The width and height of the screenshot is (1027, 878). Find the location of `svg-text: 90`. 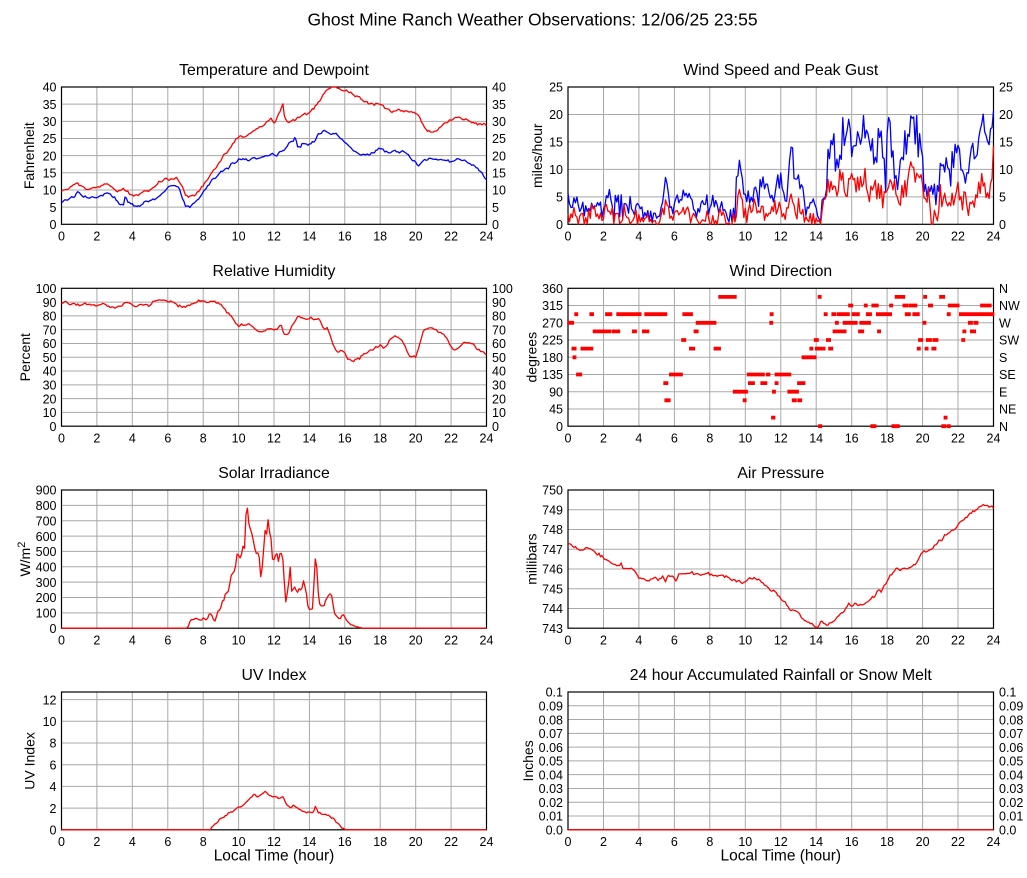

svg-text: 90 is located at coordinates (50, 303).